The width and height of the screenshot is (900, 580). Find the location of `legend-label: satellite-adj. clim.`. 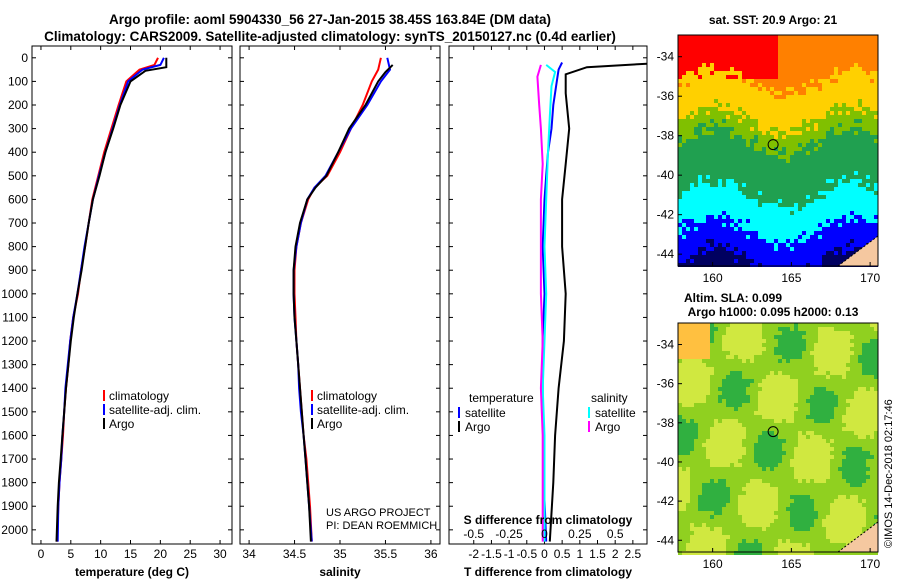

legend-label: satellite-adj. clim. is located at coordinates (363, 410).